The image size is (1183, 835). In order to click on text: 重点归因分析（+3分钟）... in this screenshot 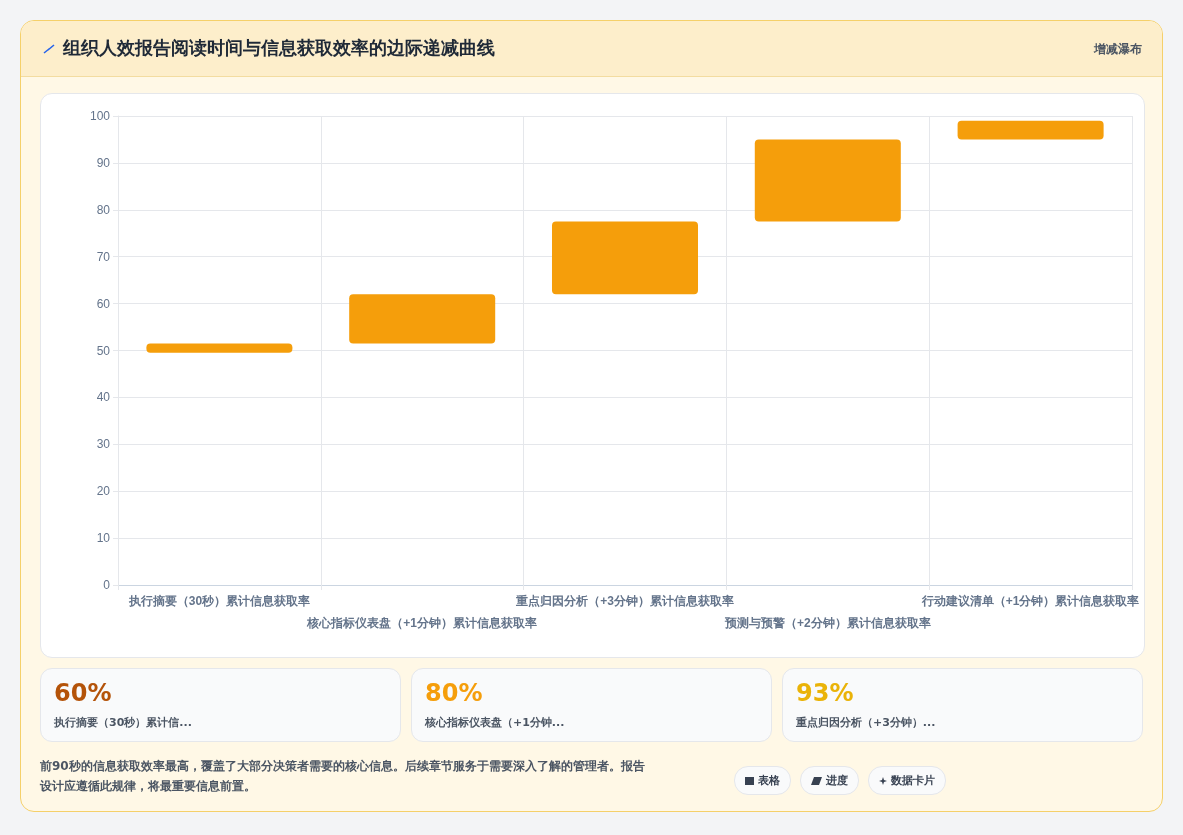, I will do `click(866, 722)`.